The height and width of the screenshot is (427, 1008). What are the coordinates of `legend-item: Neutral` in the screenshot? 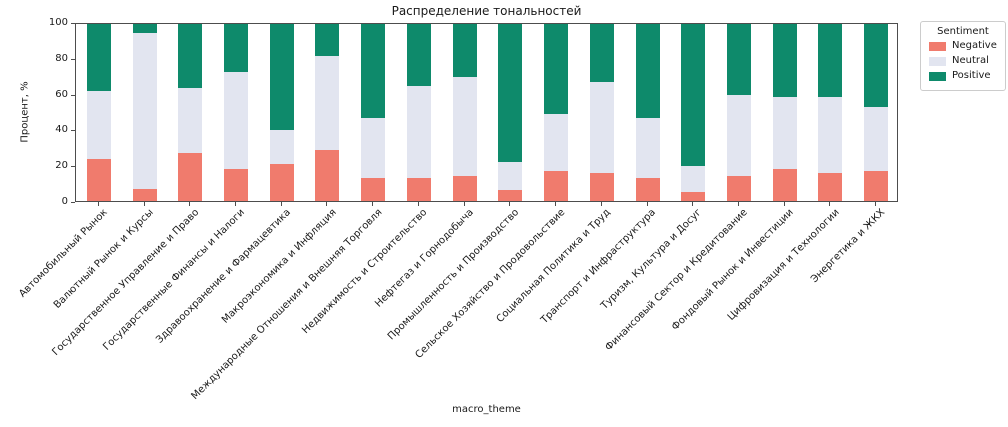 It's located at (964, 61).